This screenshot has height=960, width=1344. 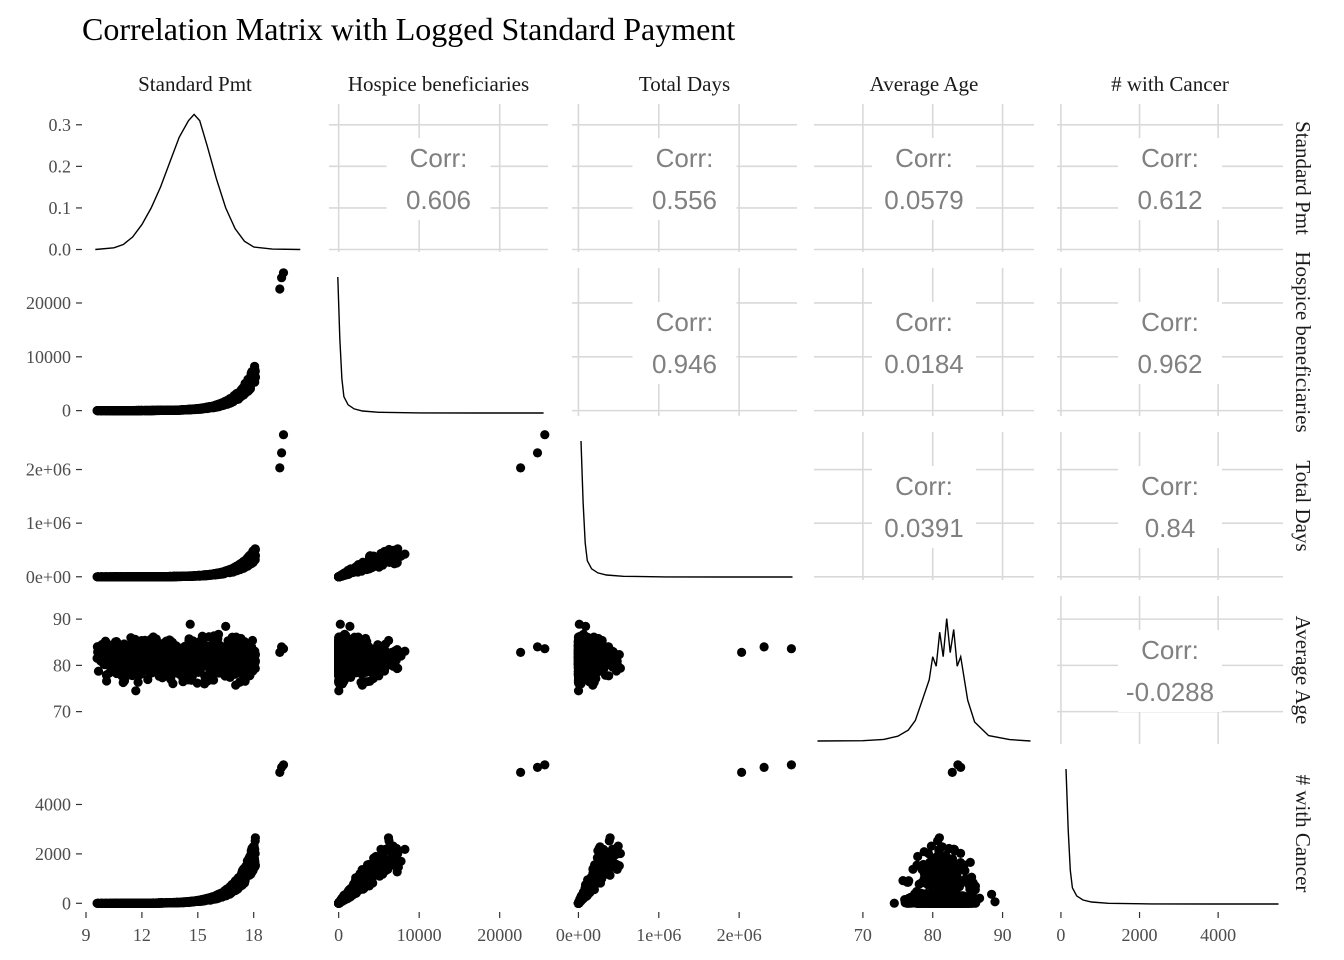 What do you see at coordinates (442, 657) in the screenshot?
I see `scatter-panel-average-age-vs-hospice-beneficiaries` at bounding box center [442, 657].